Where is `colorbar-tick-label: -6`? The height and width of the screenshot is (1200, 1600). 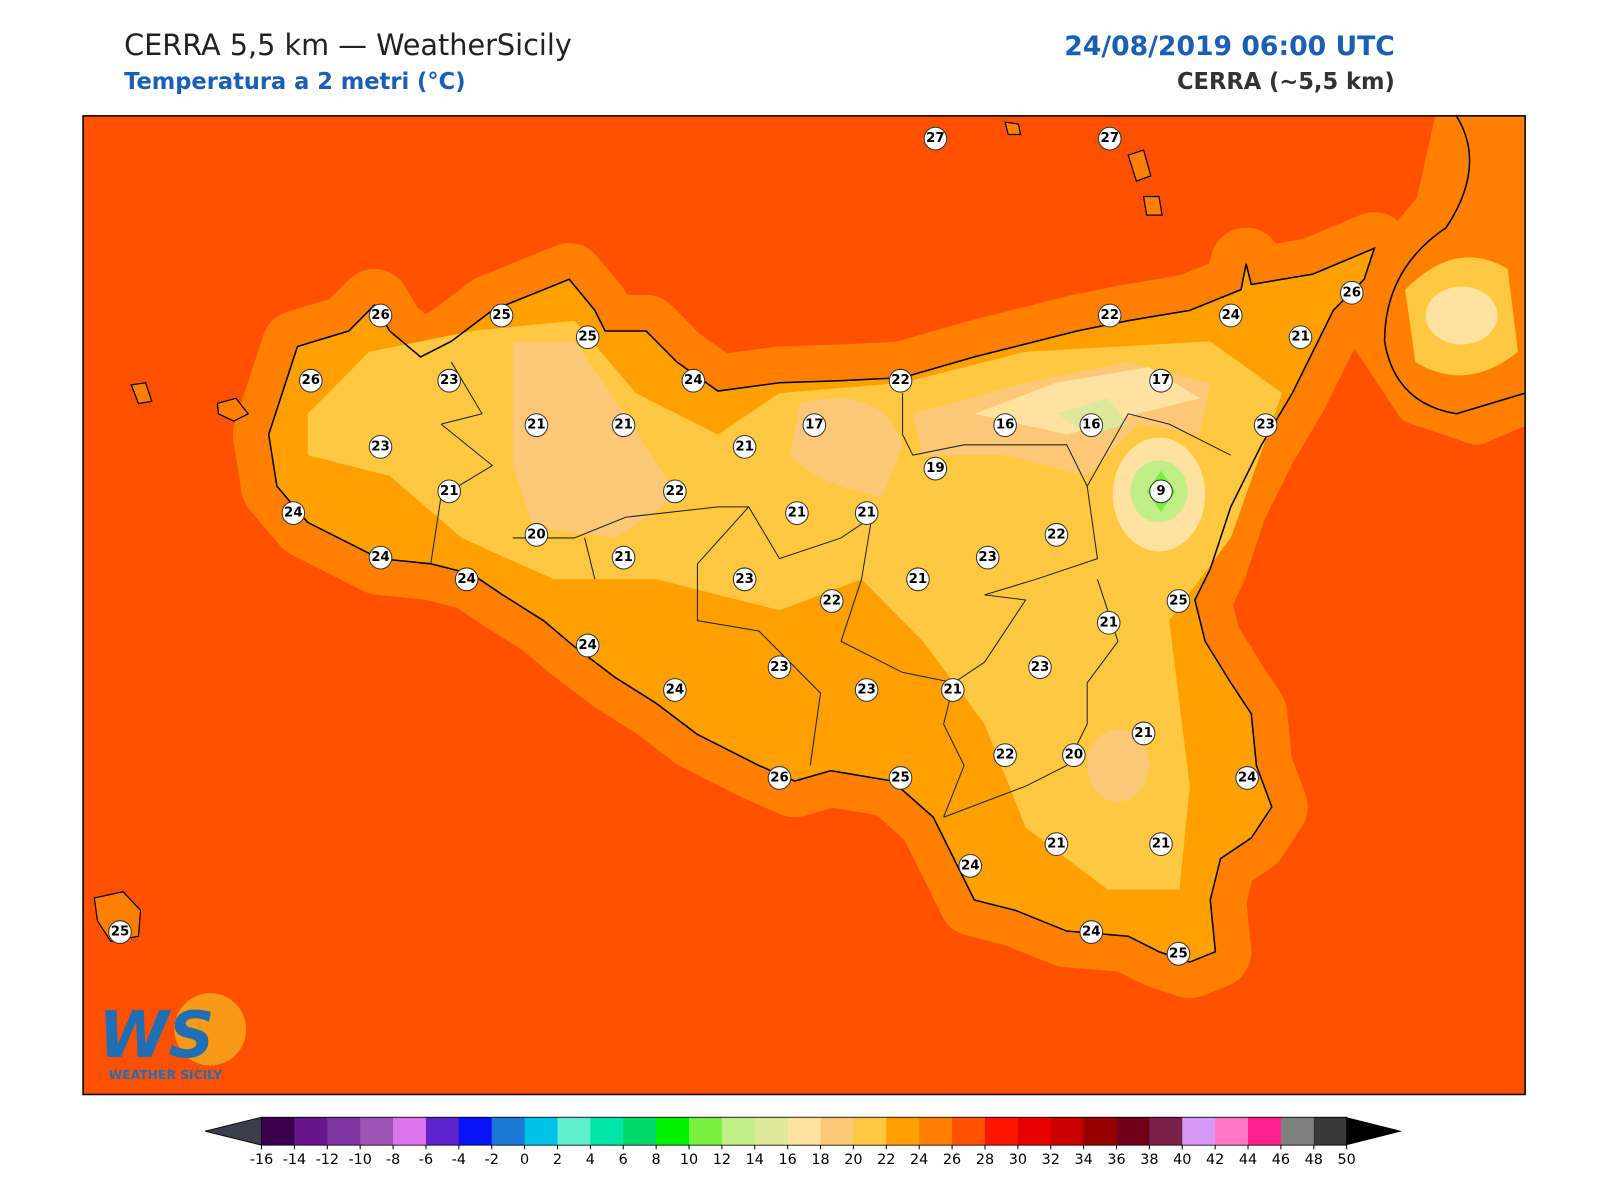 colorbar-tick-label: -6 is located at coordinates (426, 1160).